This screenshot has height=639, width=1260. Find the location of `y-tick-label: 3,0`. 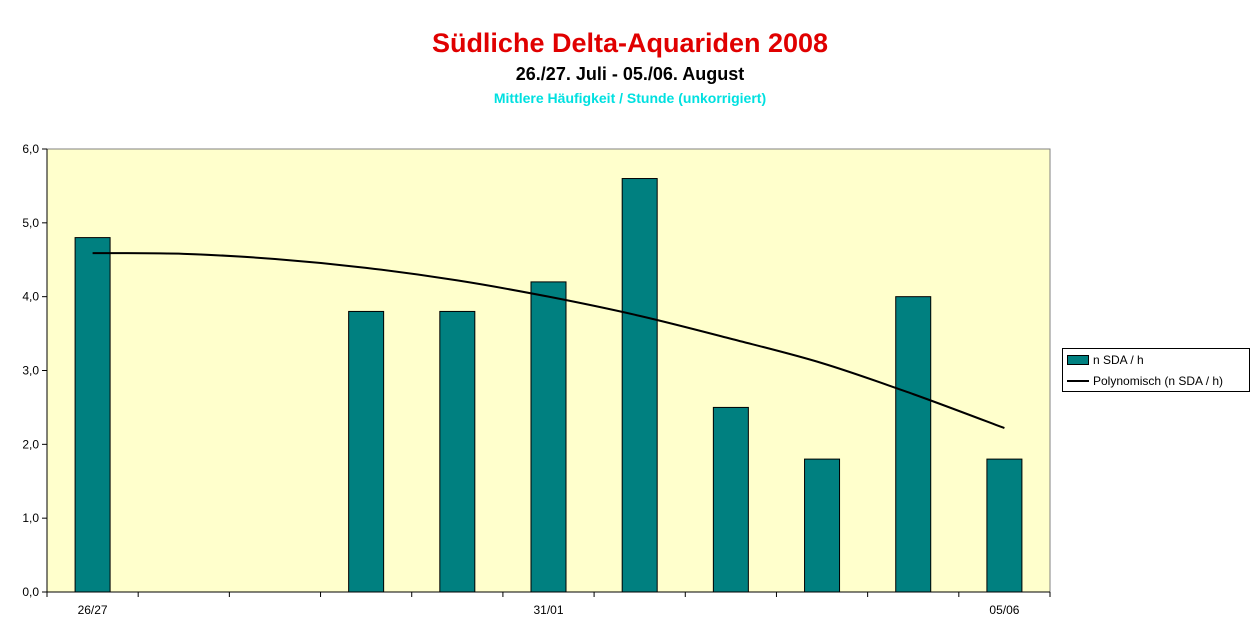

y-tick-label: 3,0 is located at coordinates (30, 371).